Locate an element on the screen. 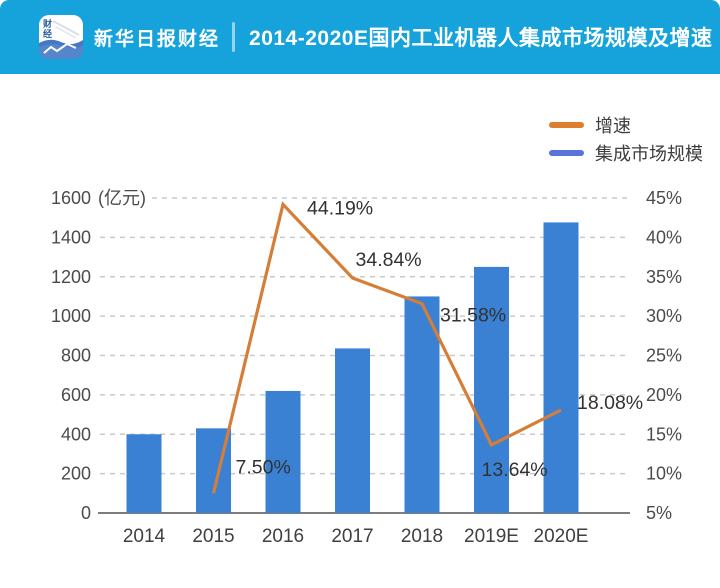 The image size is (720, 588). header-divider is located at coordinates (234, 37).